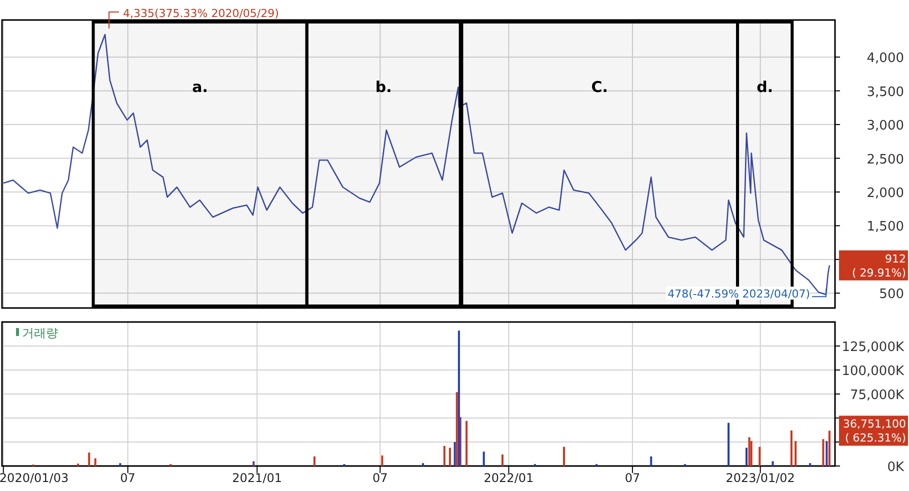  What do you see at coordinates (509, 478) in the screenshot?
I see `x-tick-label: 2022/01` at bounding box center [509, 478].